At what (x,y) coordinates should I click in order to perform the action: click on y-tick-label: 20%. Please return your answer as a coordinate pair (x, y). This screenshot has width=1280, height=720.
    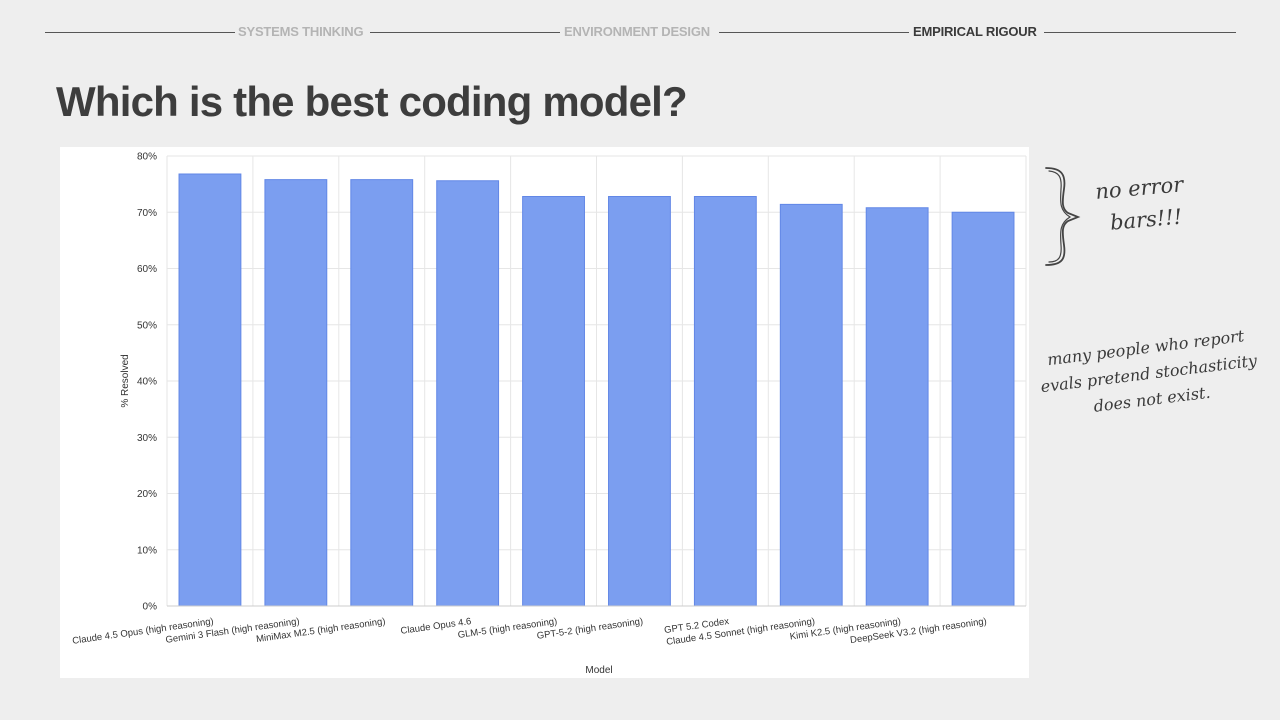
    Looking at the image, I should click on (147, 494).